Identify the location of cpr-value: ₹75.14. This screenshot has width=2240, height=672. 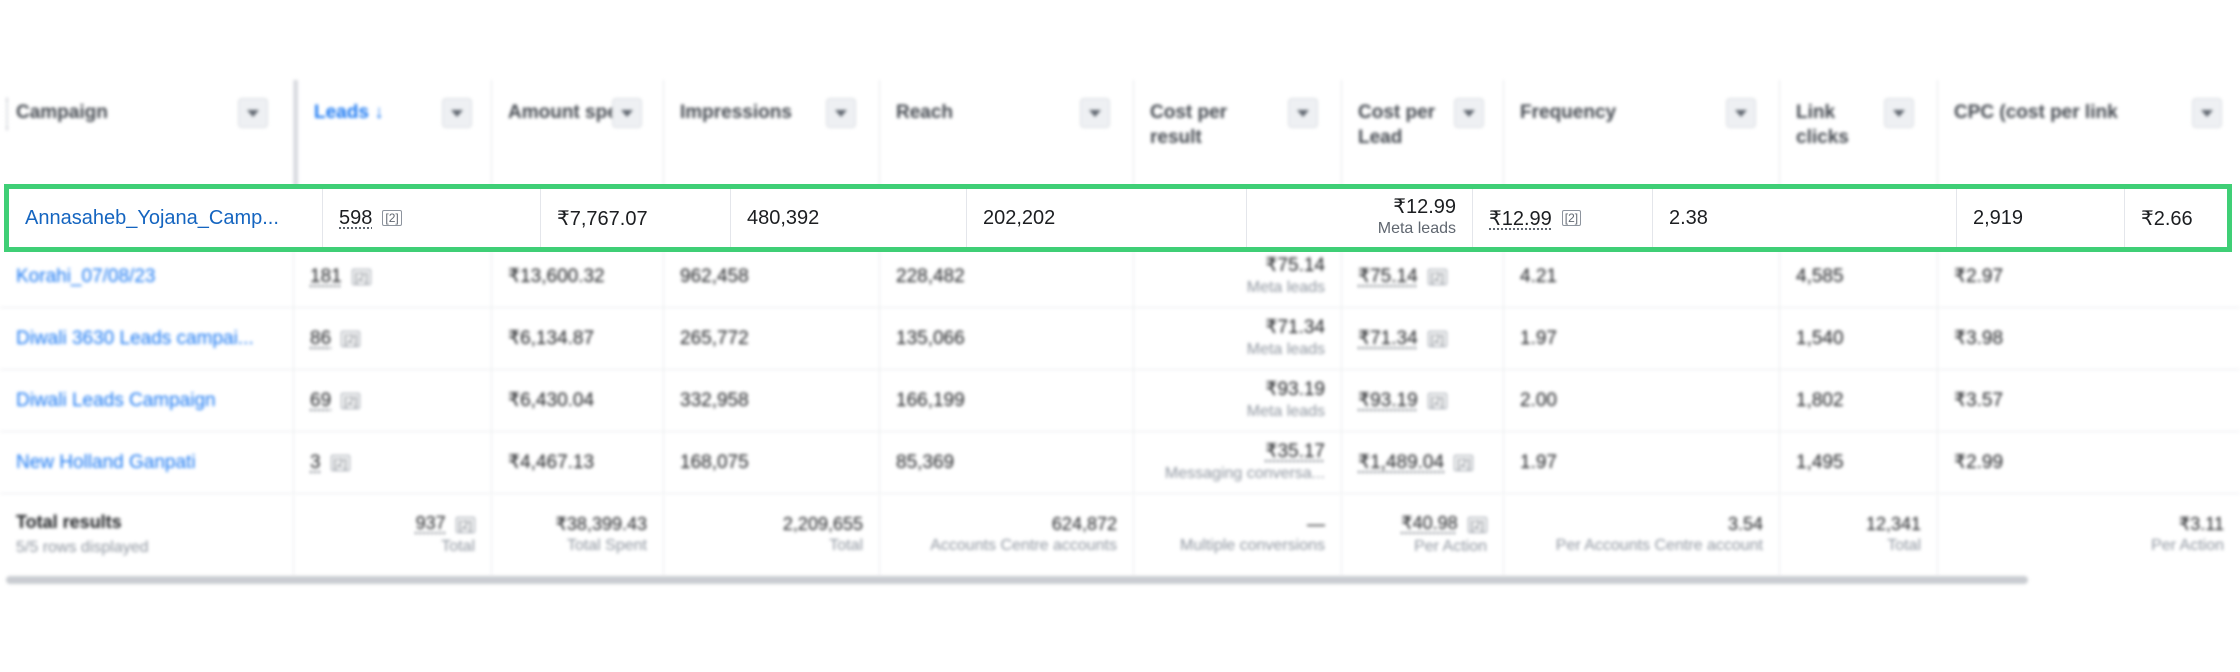
(1295, 265).